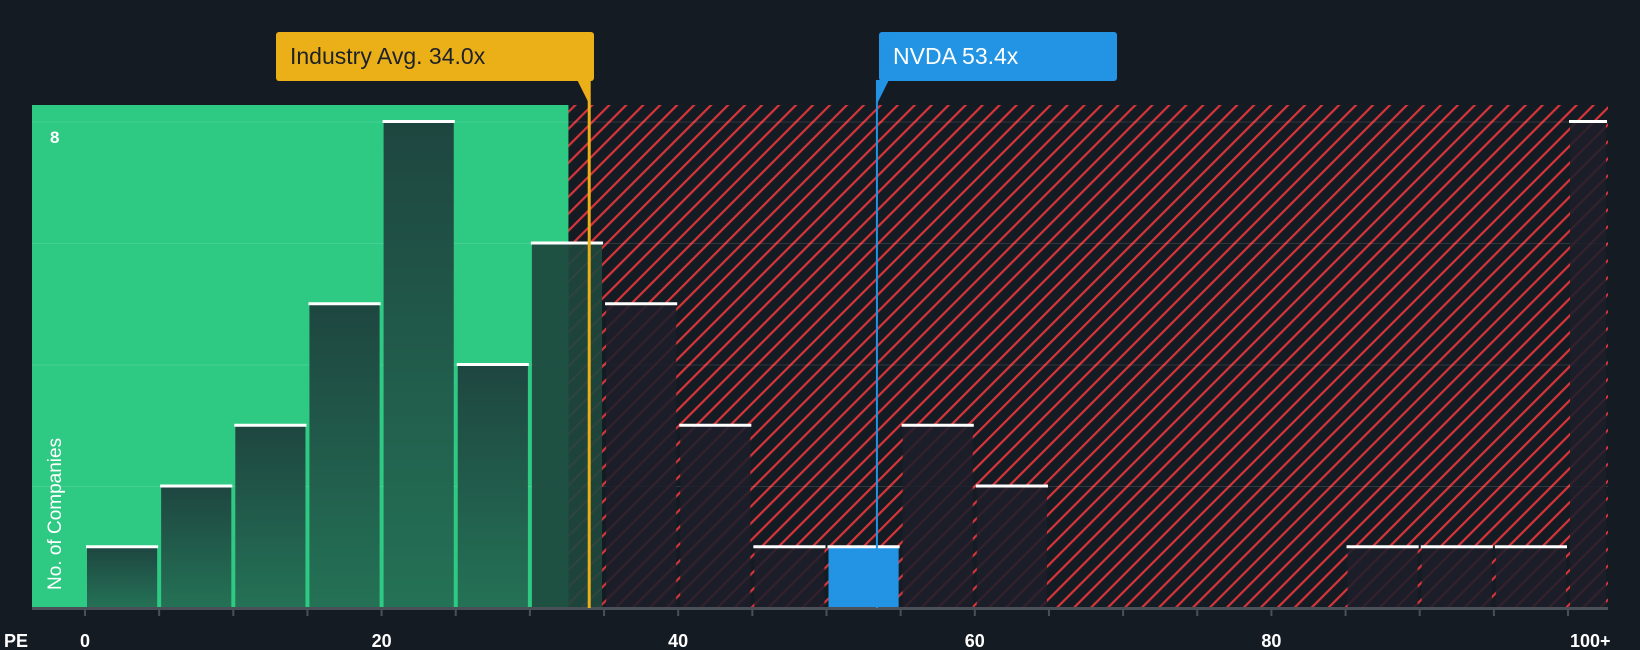 The image size is (1640, 650). I want to click on x-axis-title: PE, so click(16, 640).